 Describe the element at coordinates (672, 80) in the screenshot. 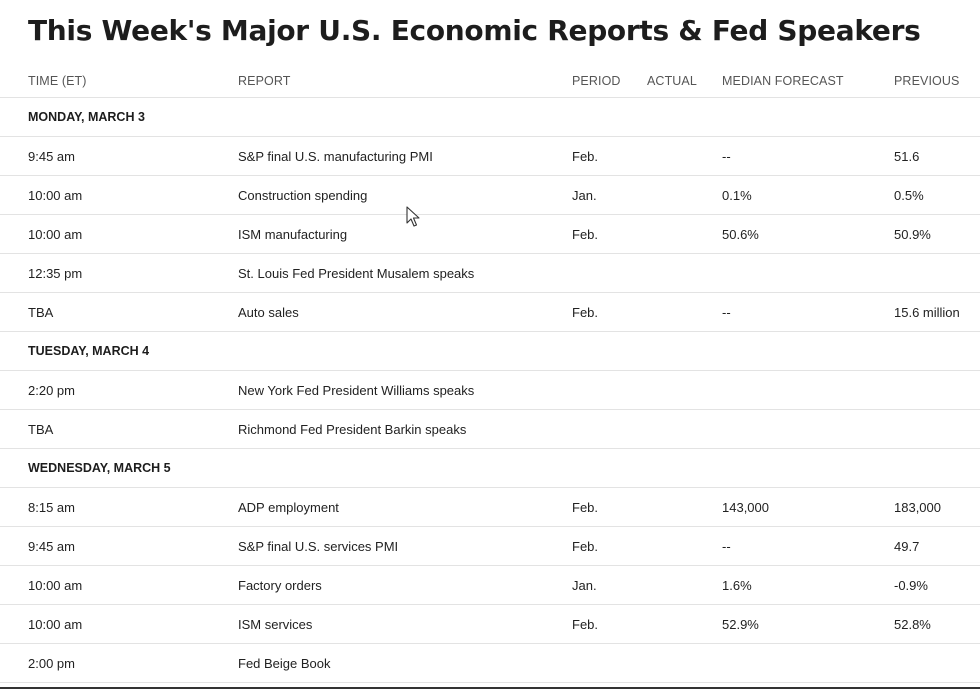

I see `column-header-actual: ACTUAL` at that location.